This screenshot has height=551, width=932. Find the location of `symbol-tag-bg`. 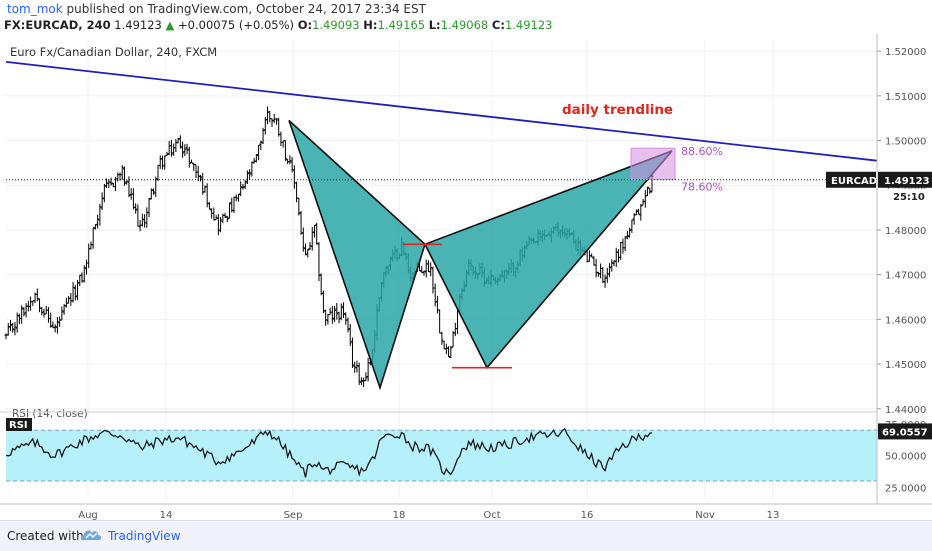

symbol-tag-bg is located at coordinates (851, 179).